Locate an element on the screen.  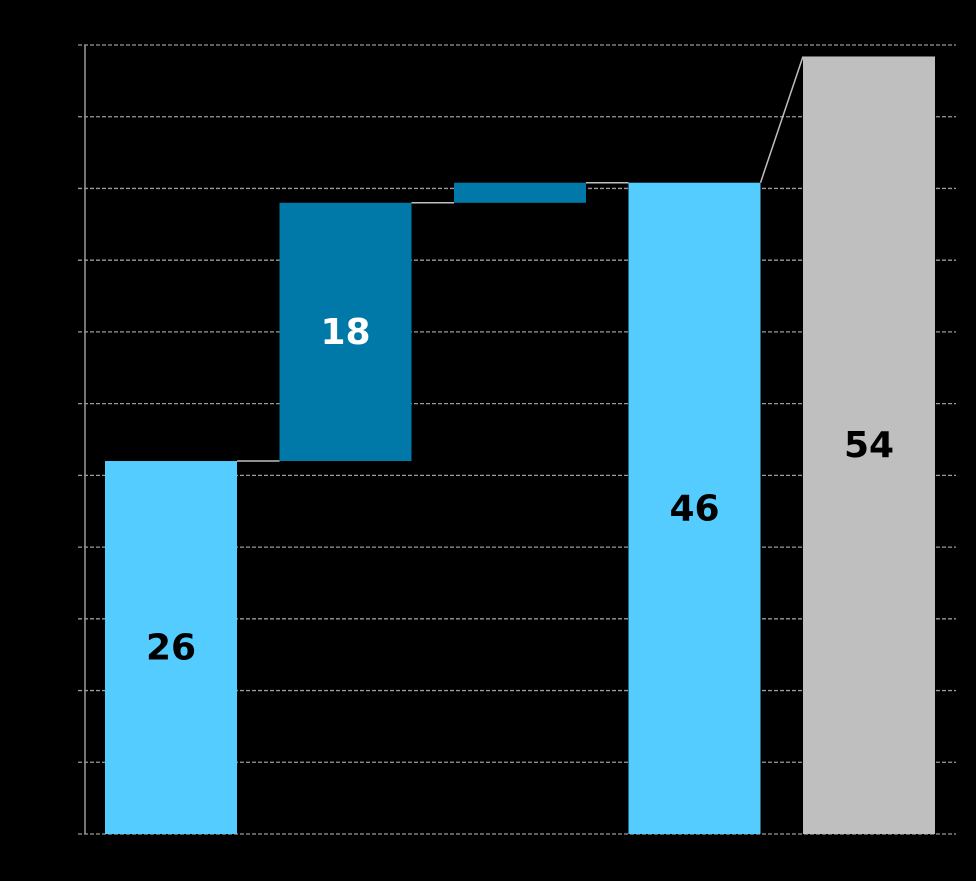
bar-value-label: 46 is located at coordinates (694, 508).